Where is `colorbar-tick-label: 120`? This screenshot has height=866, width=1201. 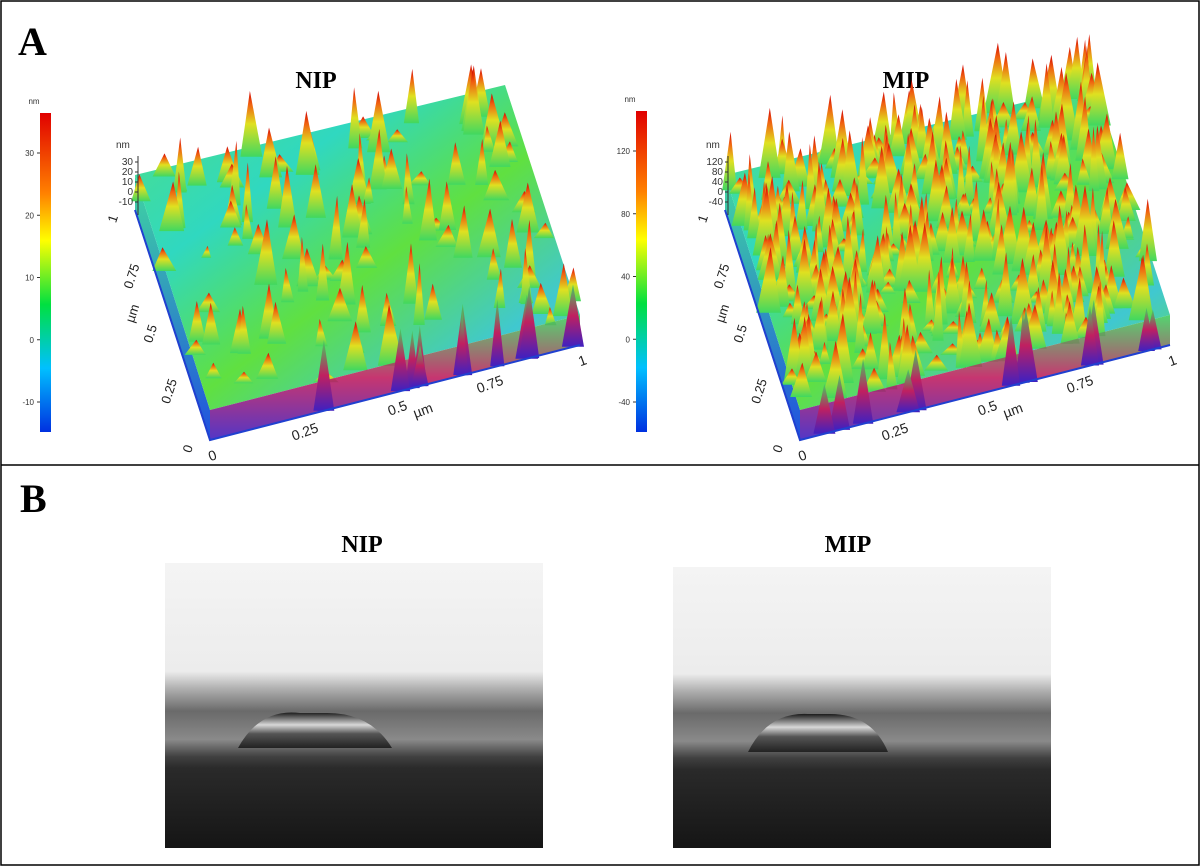
colorbar-tick-label: 120 is located at coordinates (624, 151).